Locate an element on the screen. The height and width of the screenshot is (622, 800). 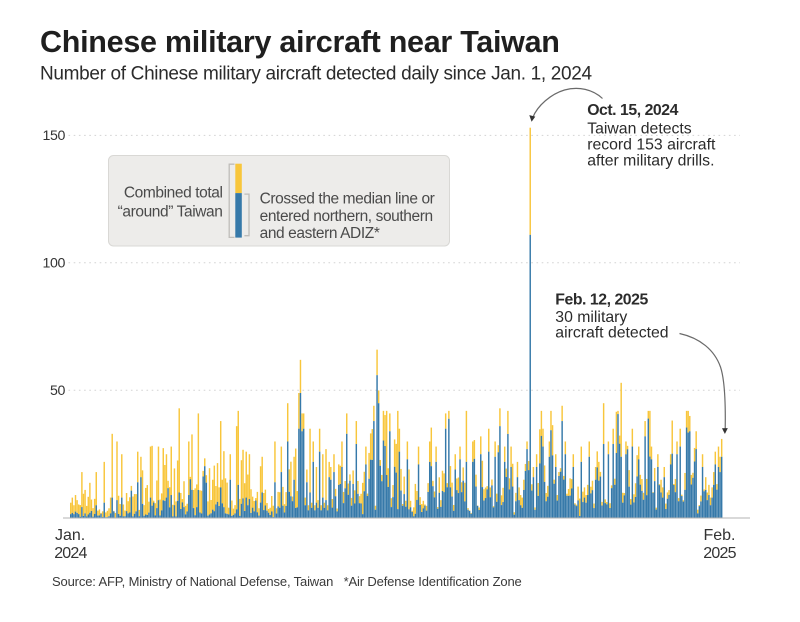
svg-text: Feb. is located at coordinates (719, 535).